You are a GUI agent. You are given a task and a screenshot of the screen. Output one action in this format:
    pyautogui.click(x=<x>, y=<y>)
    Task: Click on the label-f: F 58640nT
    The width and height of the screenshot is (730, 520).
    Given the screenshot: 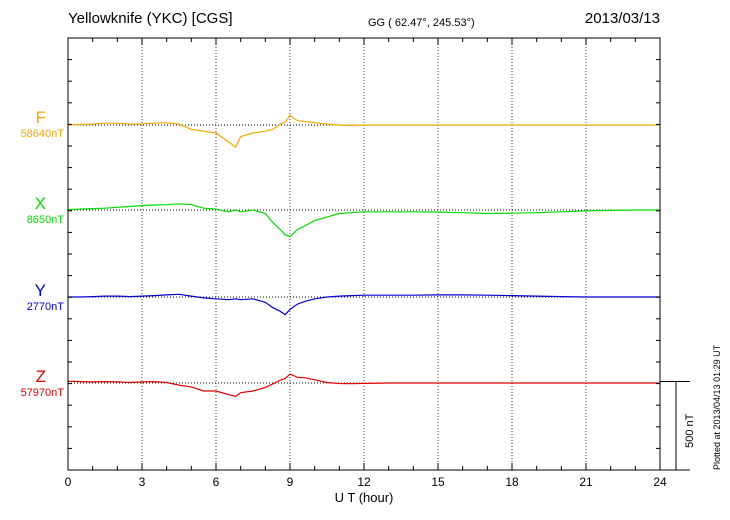 What is the action you would take?
    pyautogui.click(x=32, y=124)
    